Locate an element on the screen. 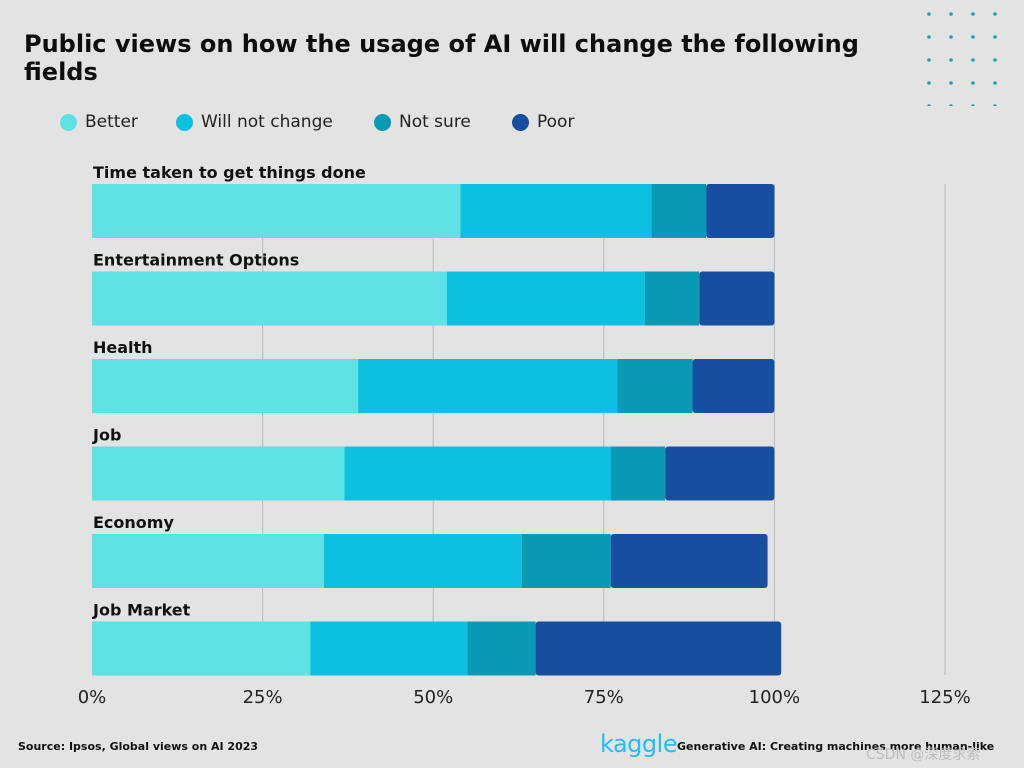 The height and width of the screenshot is (768, 1024). legend-label: Not sure is located at coordinates (435, 122).